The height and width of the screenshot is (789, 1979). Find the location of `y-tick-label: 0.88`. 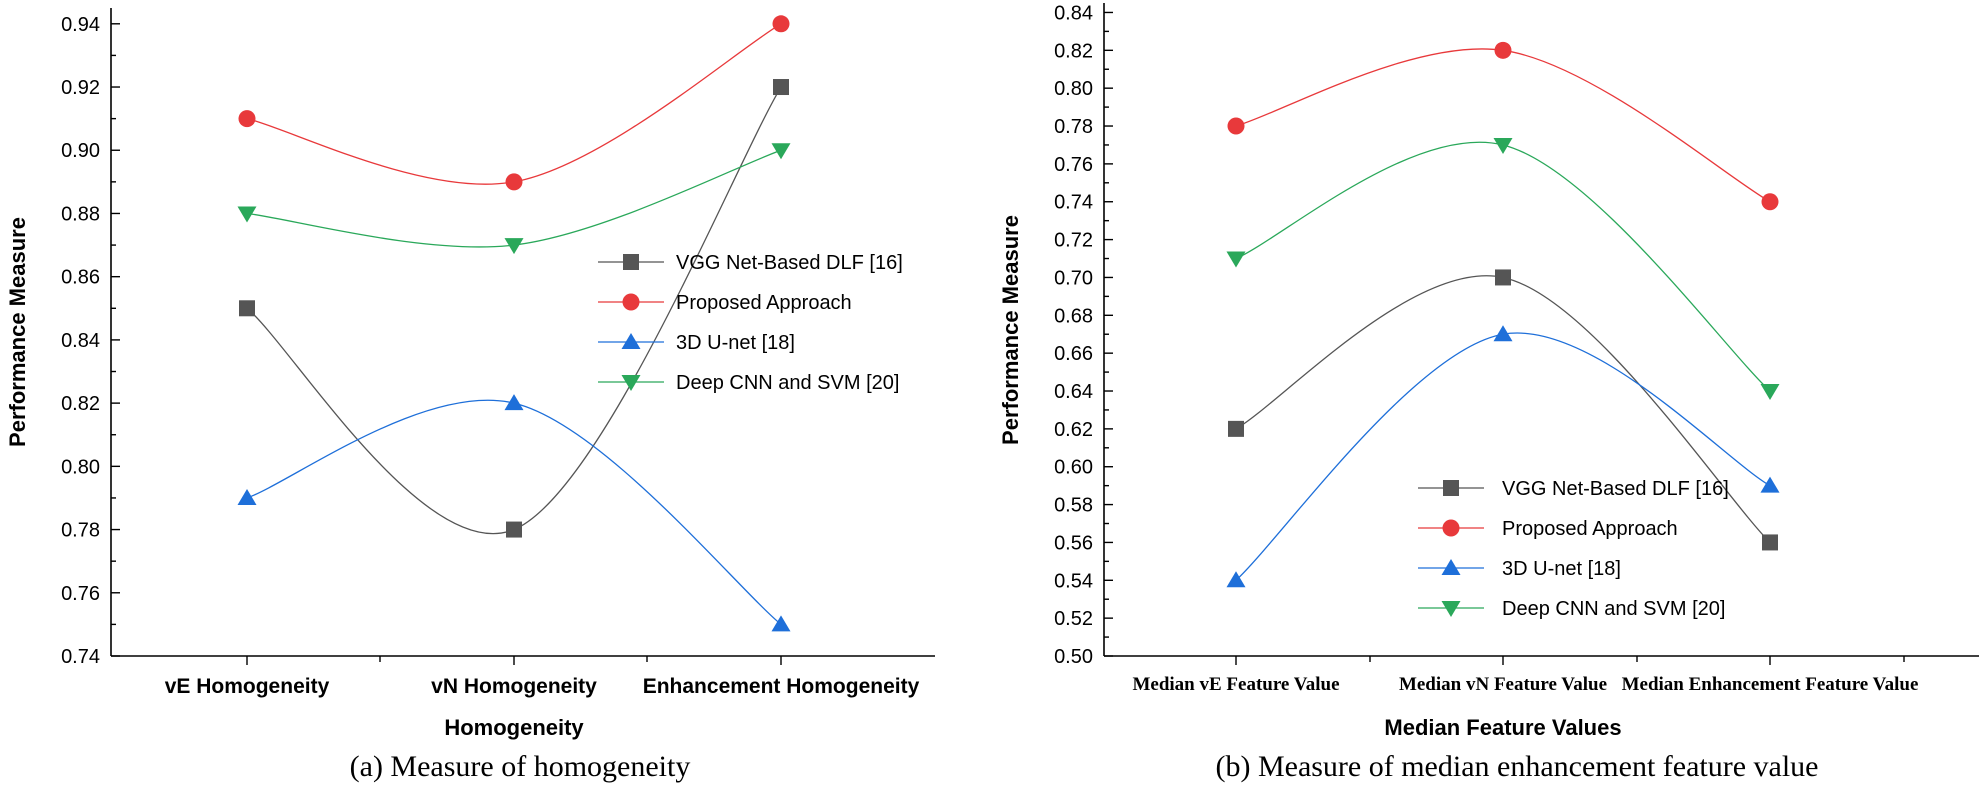

y-tick-label: 0.88 is located at coordinates (80, 214).